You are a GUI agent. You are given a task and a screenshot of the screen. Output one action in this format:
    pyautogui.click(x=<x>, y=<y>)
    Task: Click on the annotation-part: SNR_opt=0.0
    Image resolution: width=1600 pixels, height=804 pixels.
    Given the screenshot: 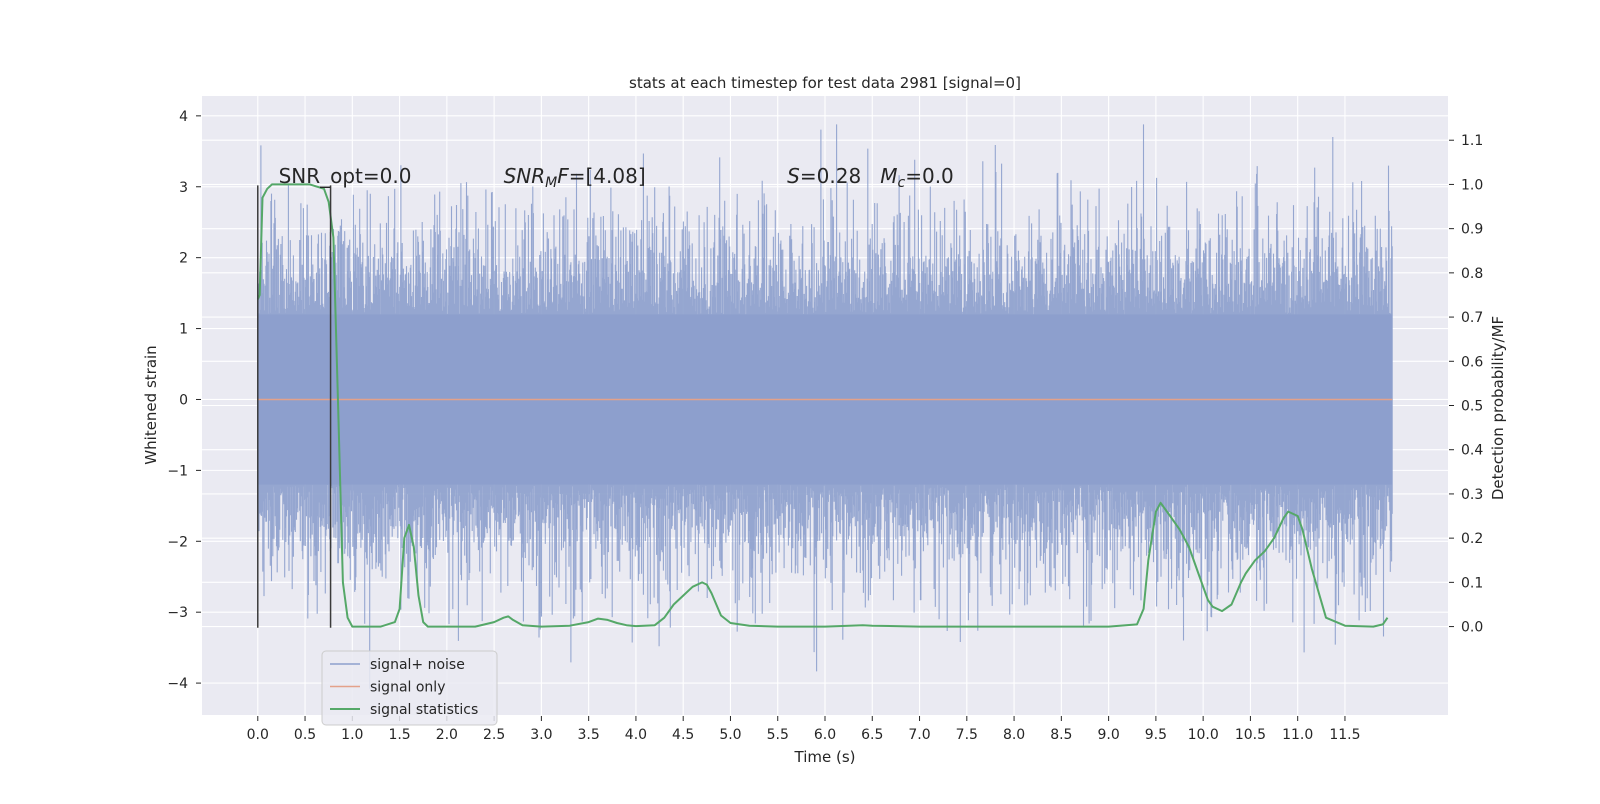 What is the action you would take?
    pyautogui.click(x=345, y=176)
    